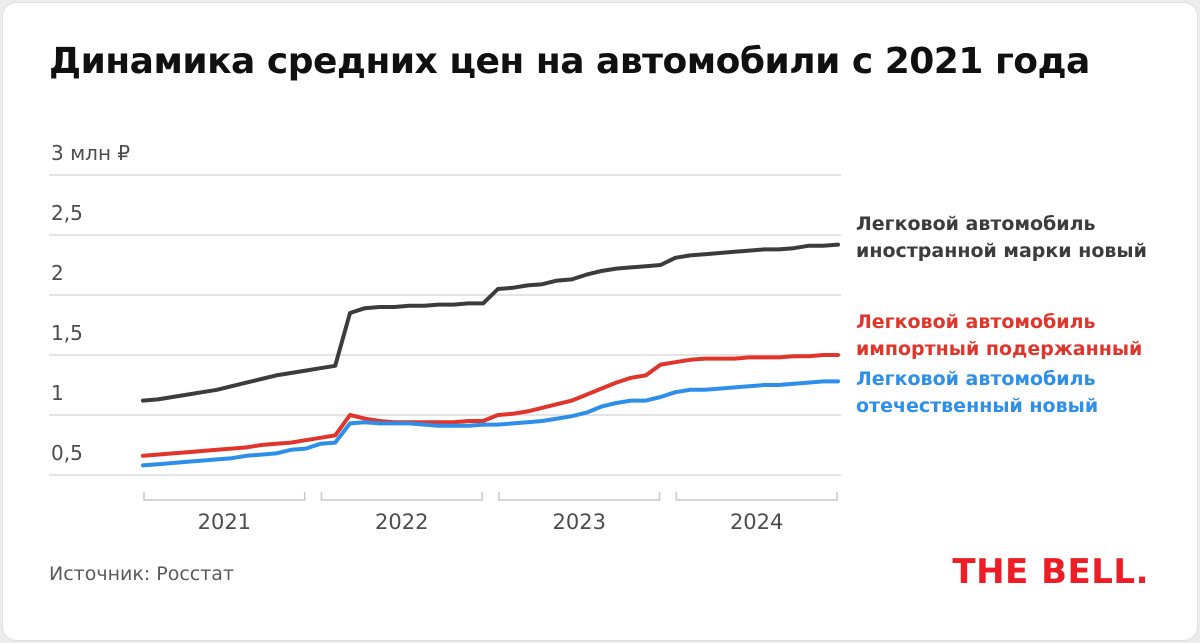 The image size is (1200, 643). I want to click on x-year-label: 2023, so click(578, 522).